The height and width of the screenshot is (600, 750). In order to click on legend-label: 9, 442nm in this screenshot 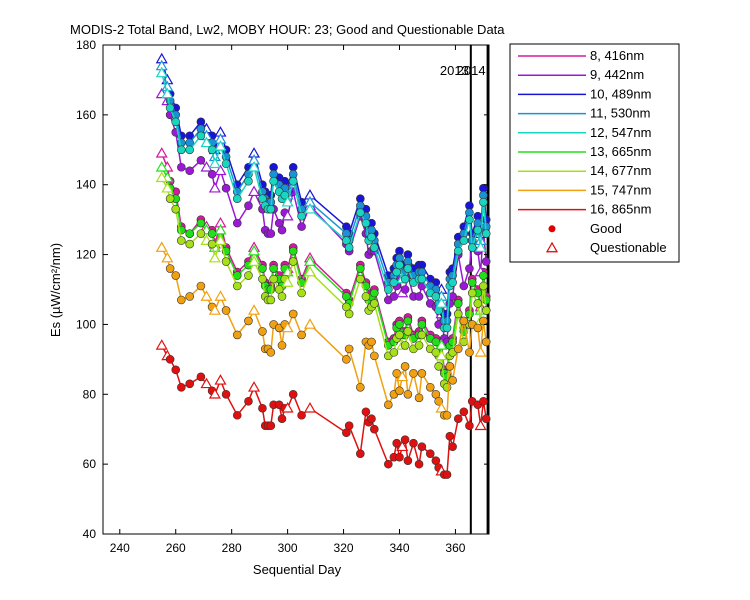, I will do `click(617, 74)`.